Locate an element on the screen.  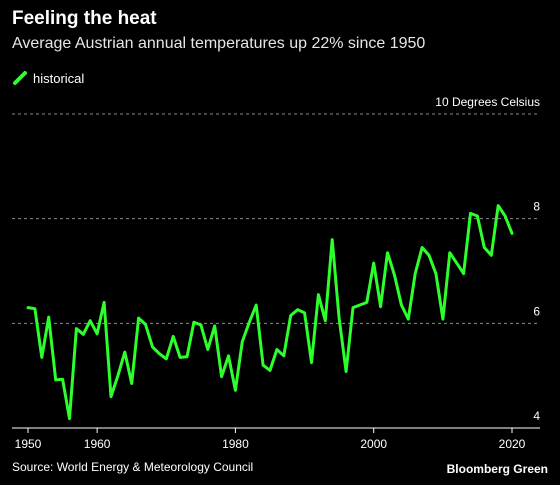
data-point-1960 is located at coordinates (97, 333).